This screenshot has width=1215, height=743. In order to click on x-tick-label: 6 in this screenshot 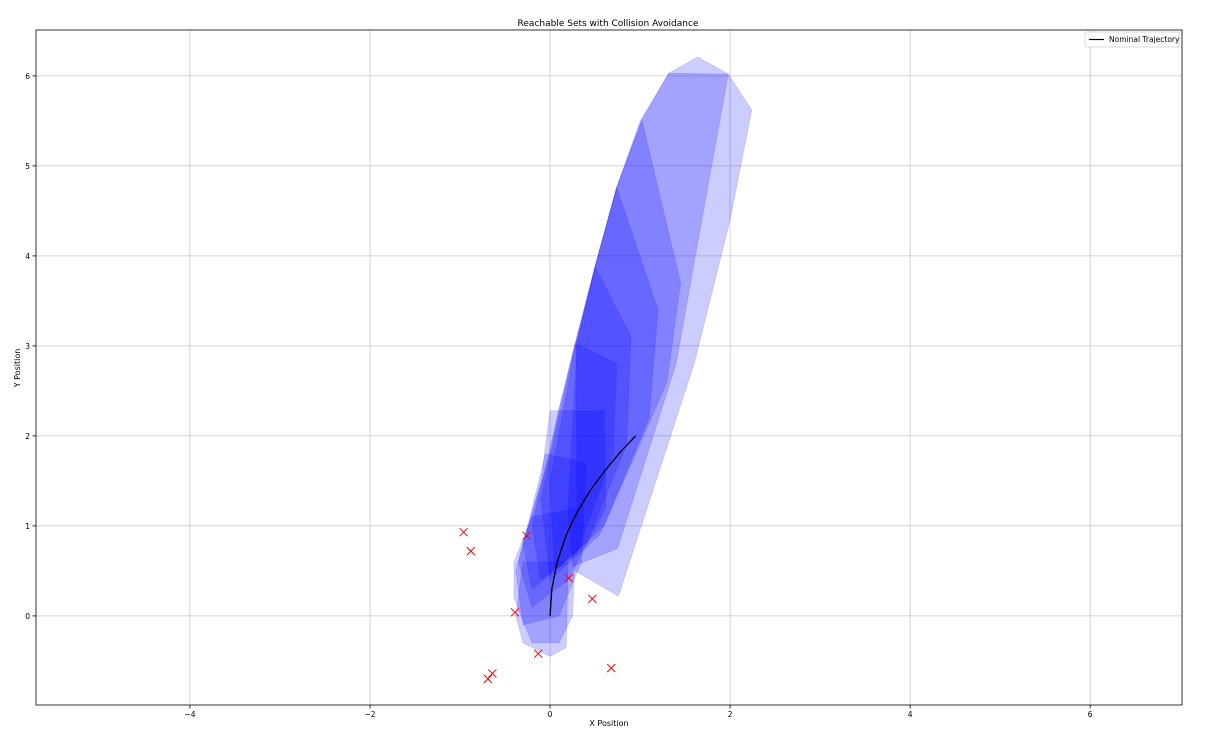, I will do `click(1090, 714)`.